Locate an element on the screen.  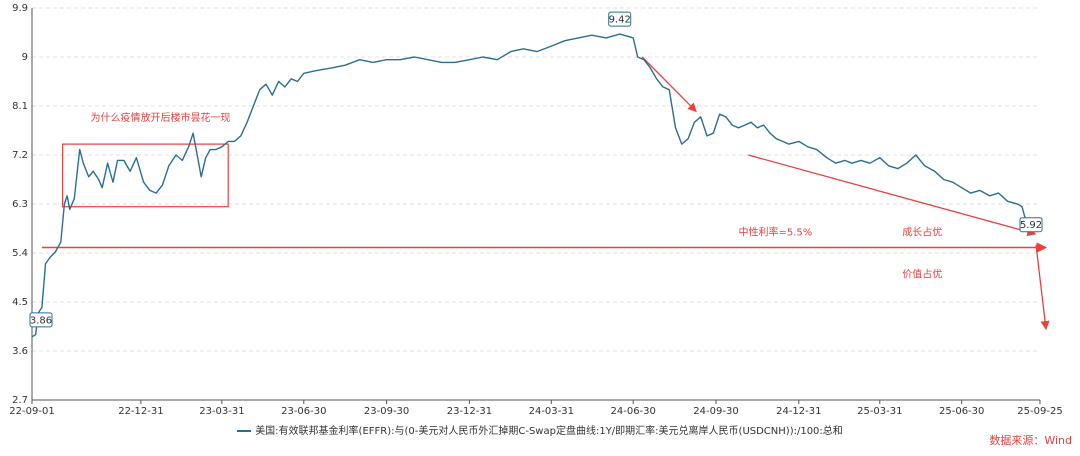
annotation-text: 成长占优 is located at coordinates (922, 232).